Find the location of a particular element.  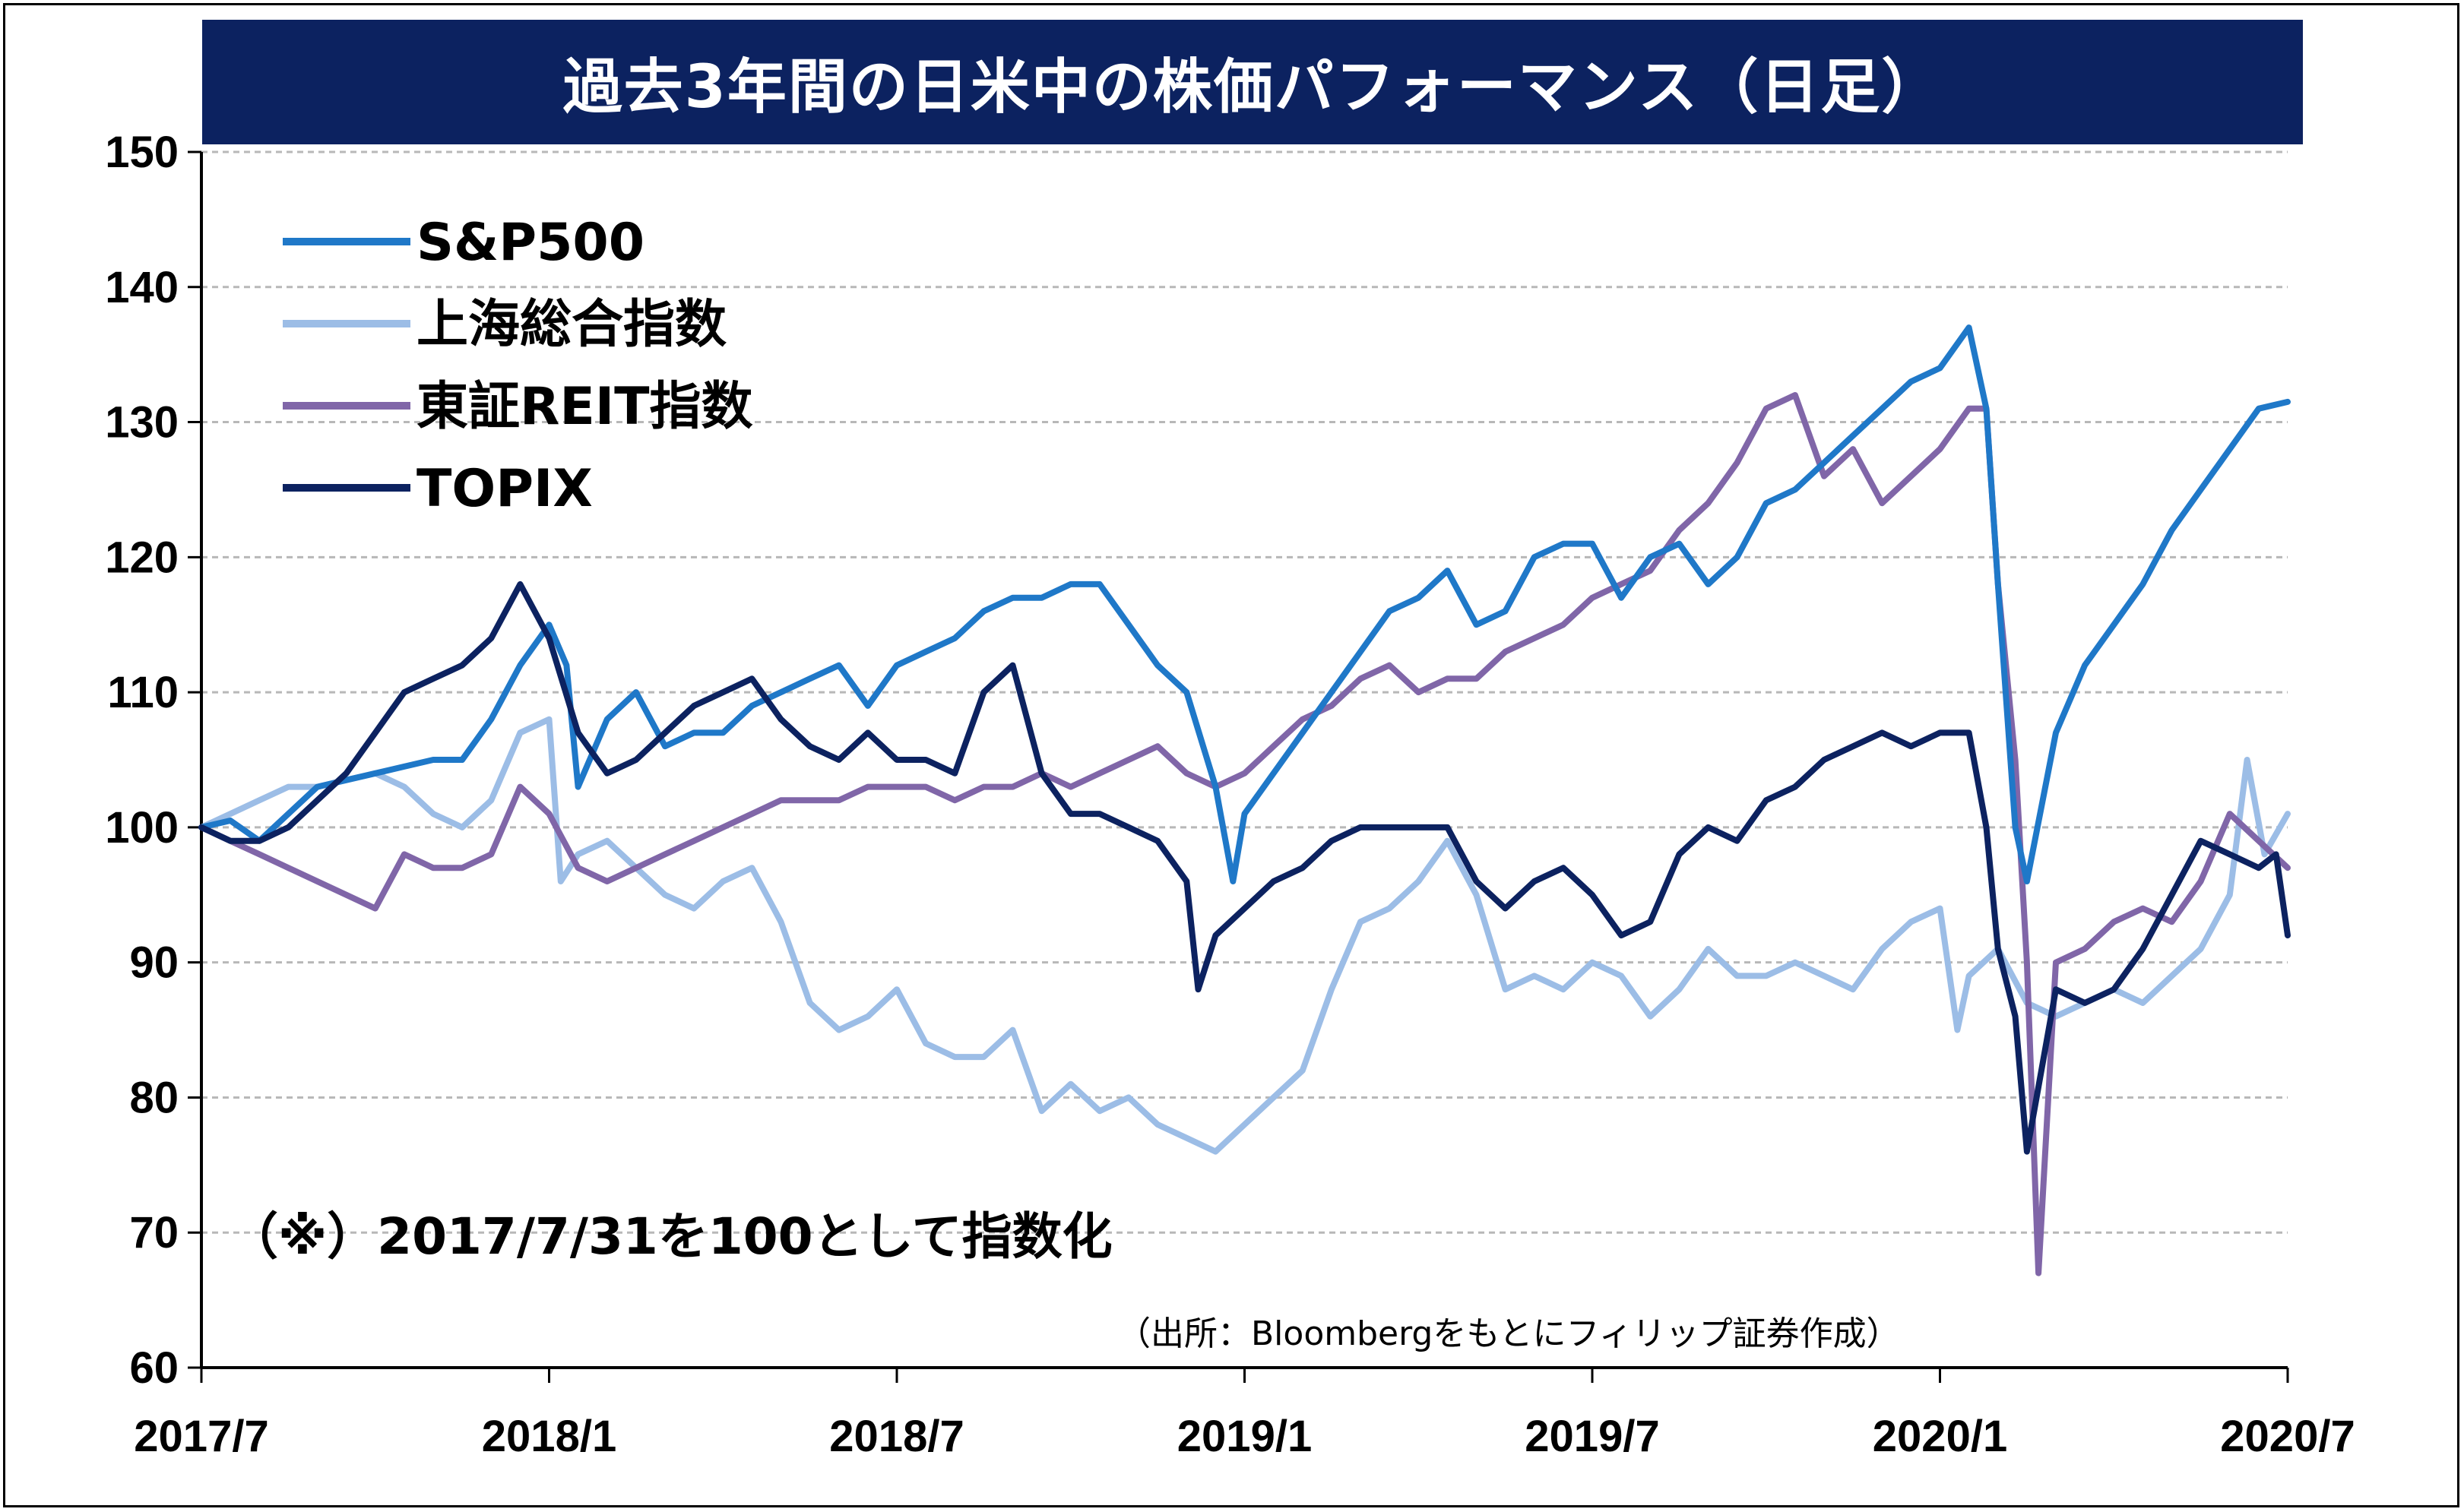

index-note: （※）2017/7/31を100として指数化 is located at coordinates (670, 1236).